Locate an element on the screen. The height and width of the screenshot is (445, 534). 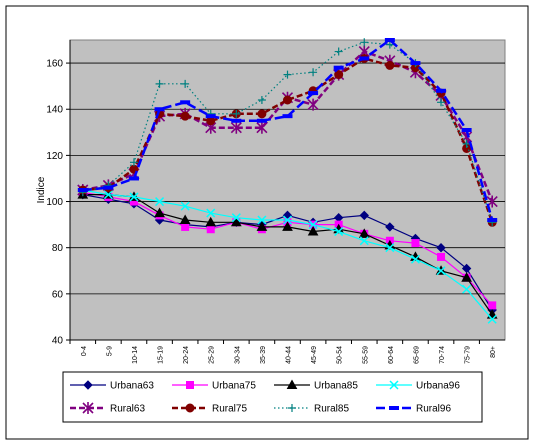
x-tick-label: 75-79 is located at coordinates (468, 355).